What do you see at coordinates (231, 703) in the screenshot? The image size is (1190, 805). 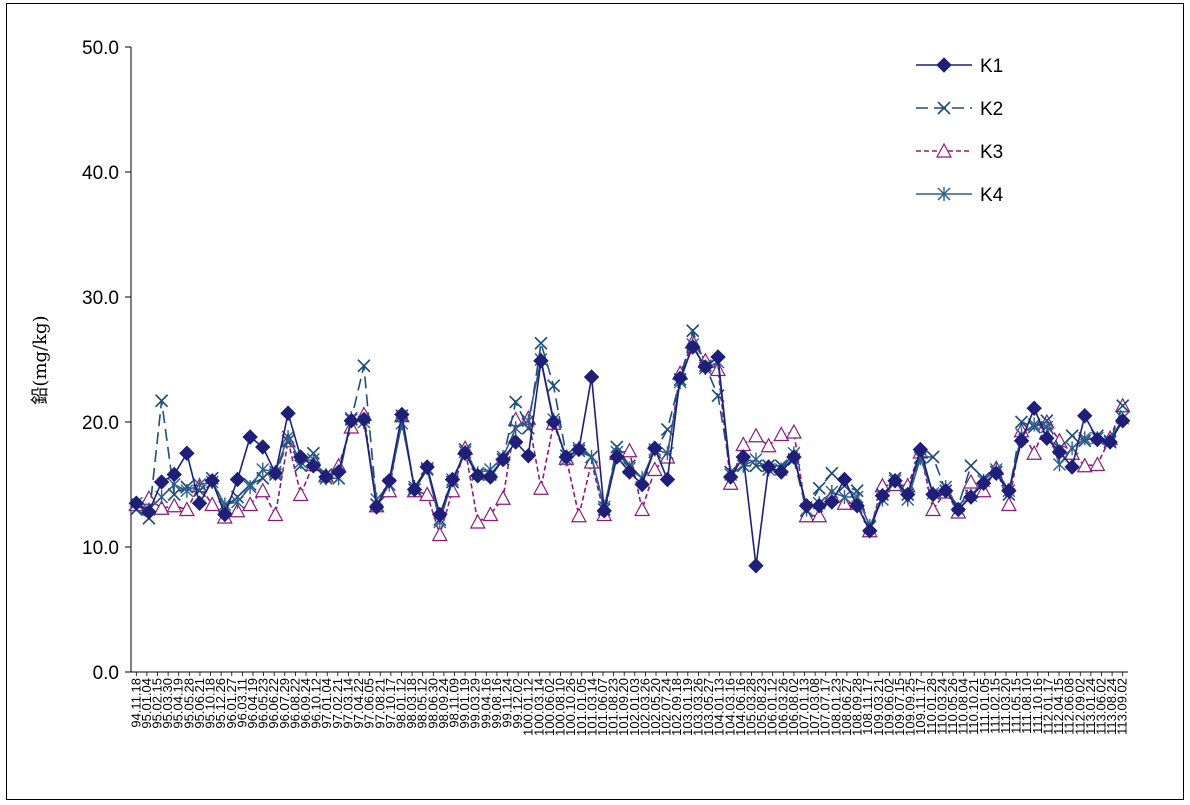 I see `x-tick-label: 96.01.27` at bounding box center [231, 703].